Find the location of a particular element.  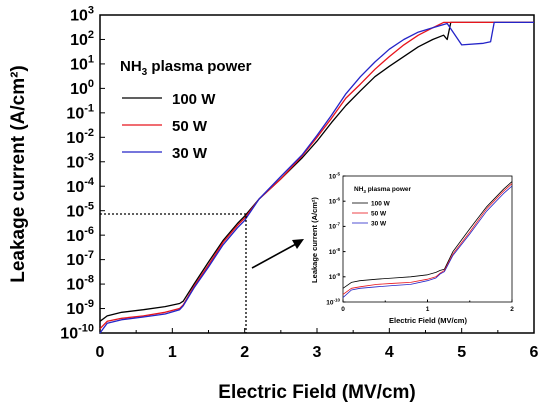

main-y-tick-label: 10⁻⁷ is located at coordinates (80, 259).